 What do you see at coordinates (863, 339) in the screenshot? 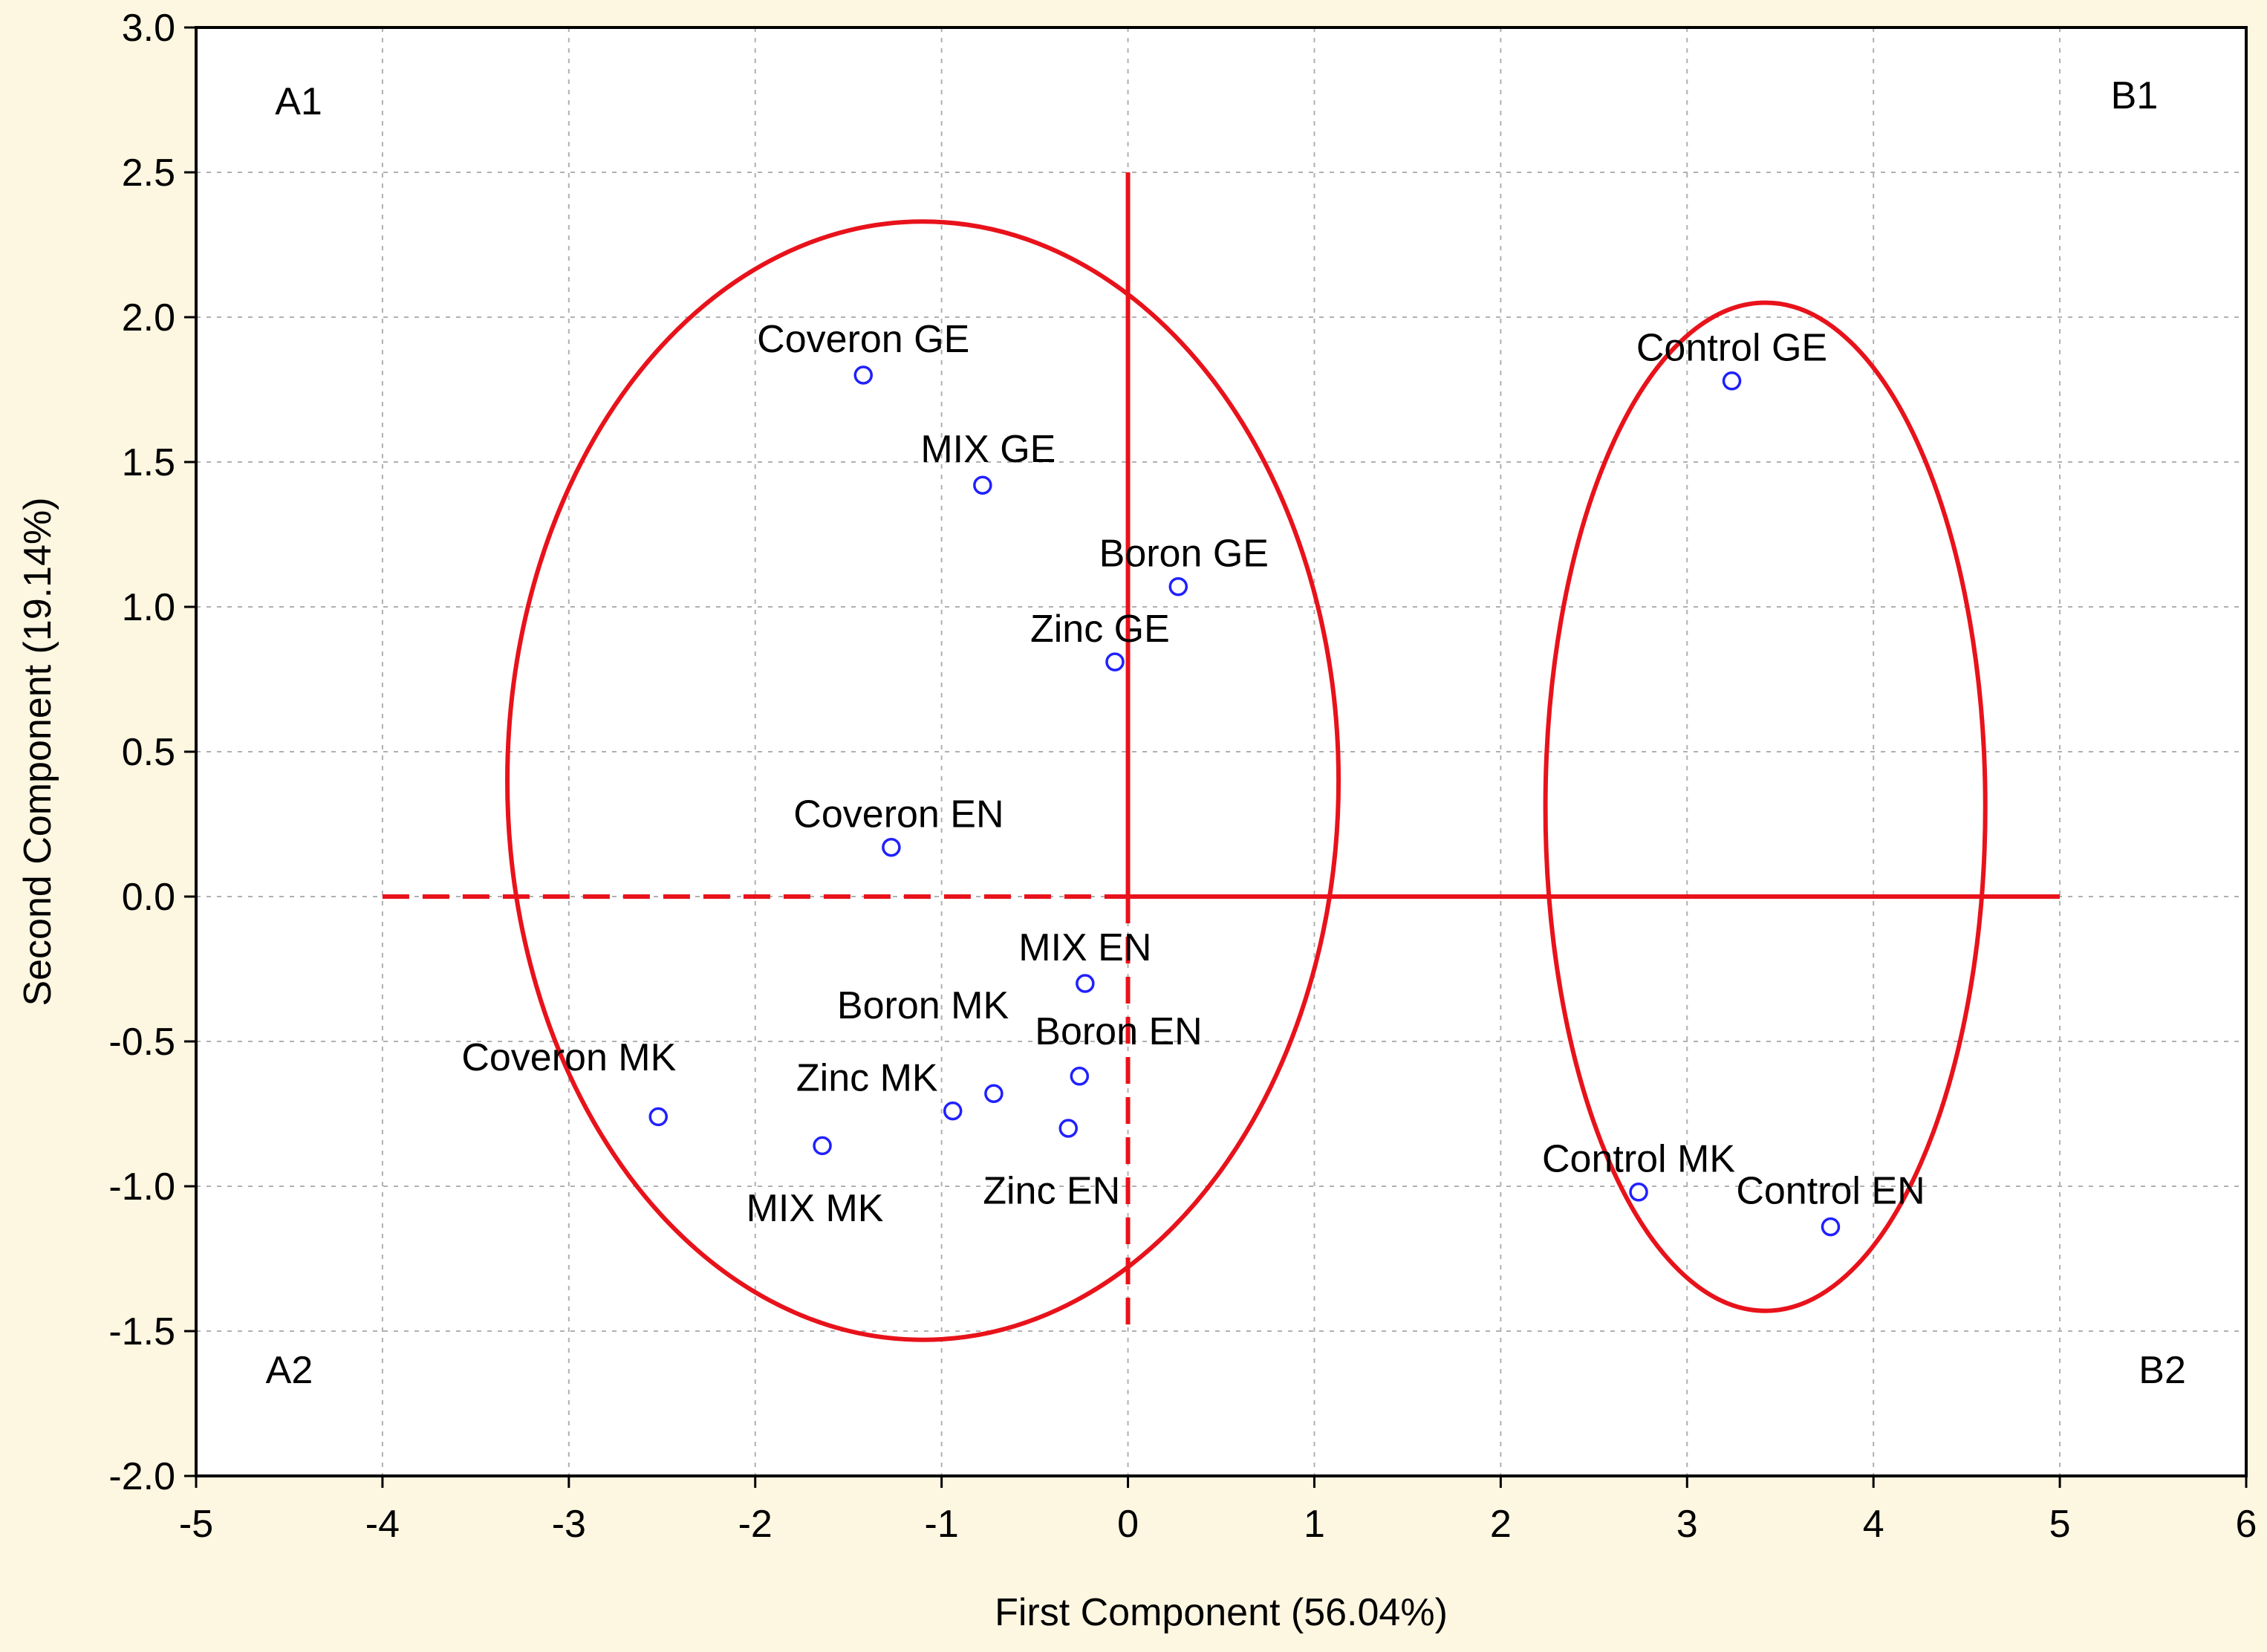
I see `point-label: Coveron GE` at bounding box center [863, 339].